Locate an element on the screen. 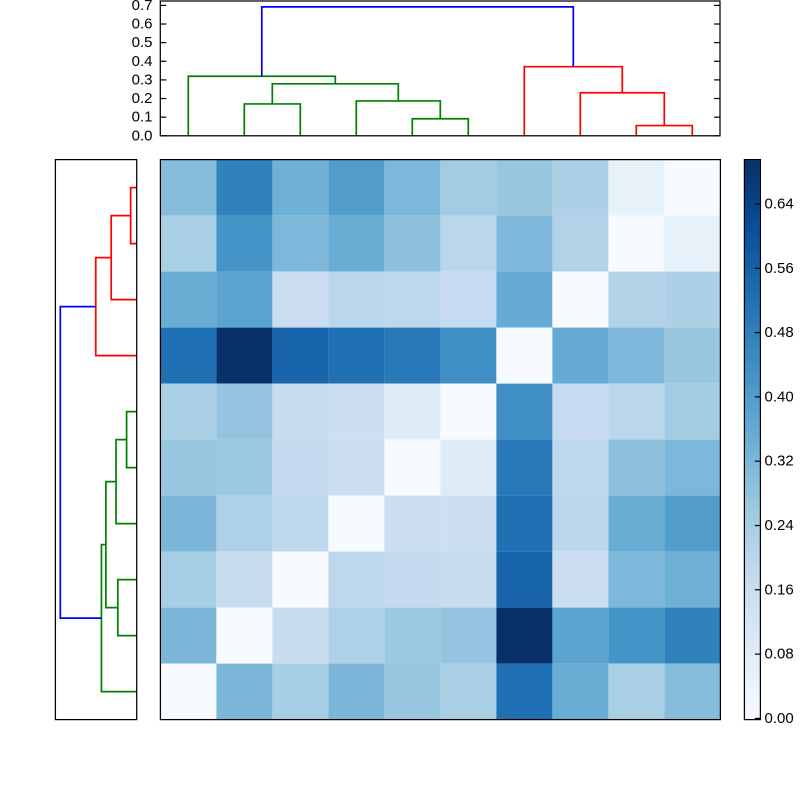 This screenshot has height=805, width=800. svg-text: 0.2 is located at coordinates (142, 98).